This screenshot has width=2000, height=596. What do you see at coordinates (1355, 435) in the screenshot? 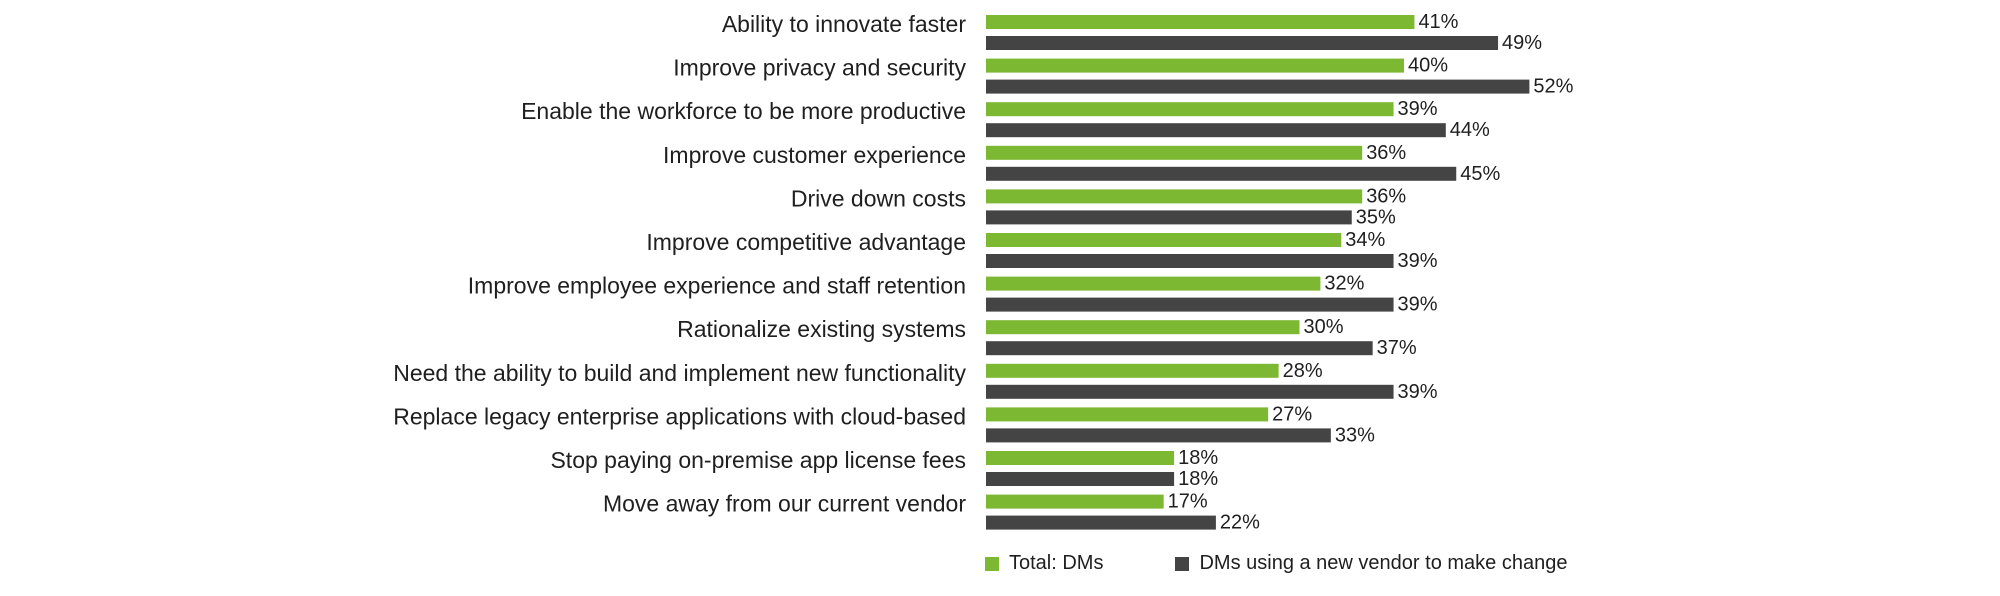
I see `value-label-new-vendor: 33%` at bounding box center [1355, 435].